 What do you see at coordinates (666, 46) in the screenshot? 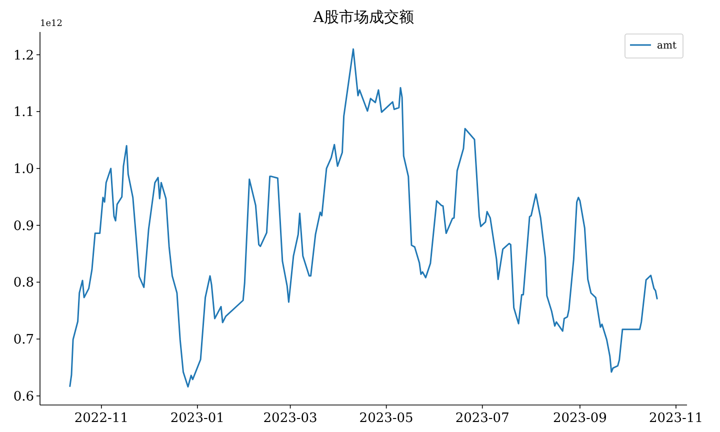
I see `legend-label: amt` at bounding box center [666, 46].